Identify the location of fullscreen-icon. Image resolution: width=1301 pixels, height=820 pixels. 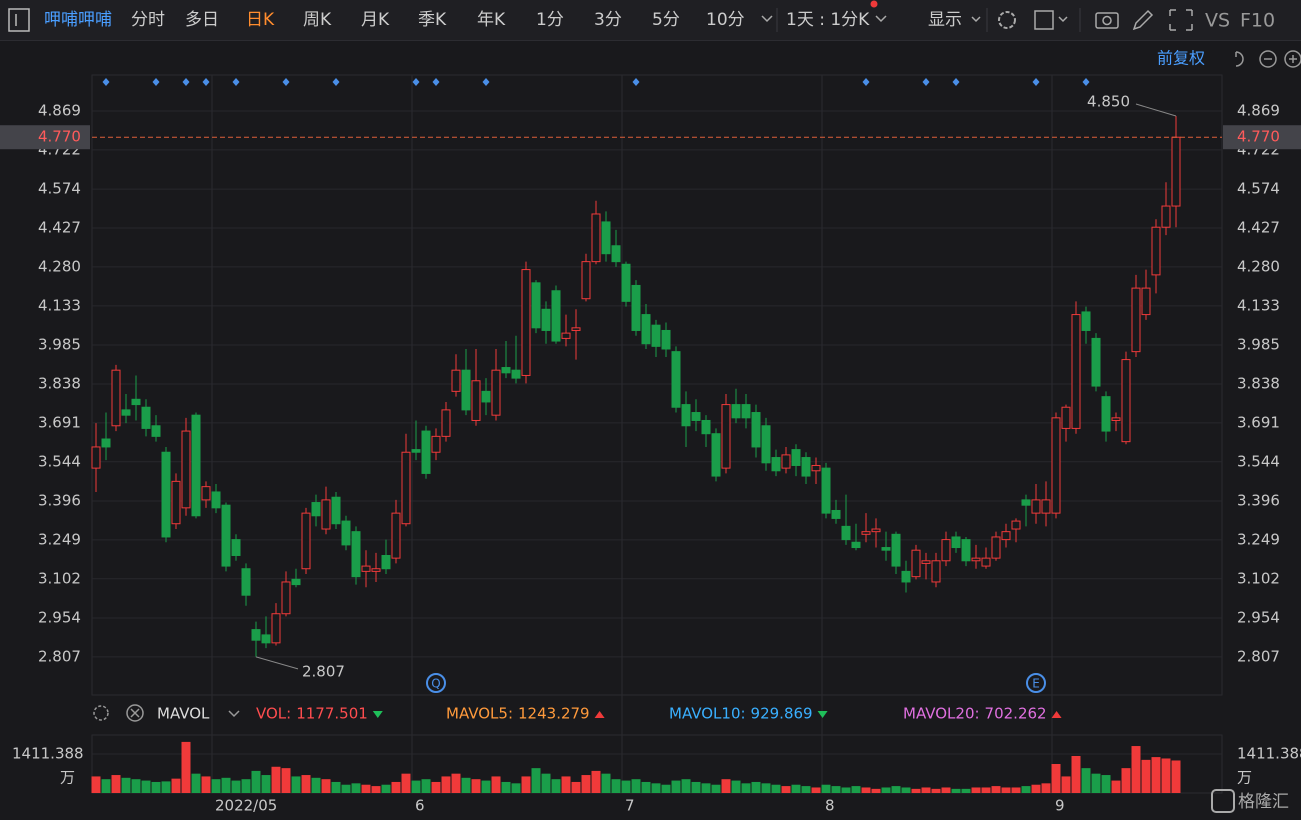
(1181, 20).